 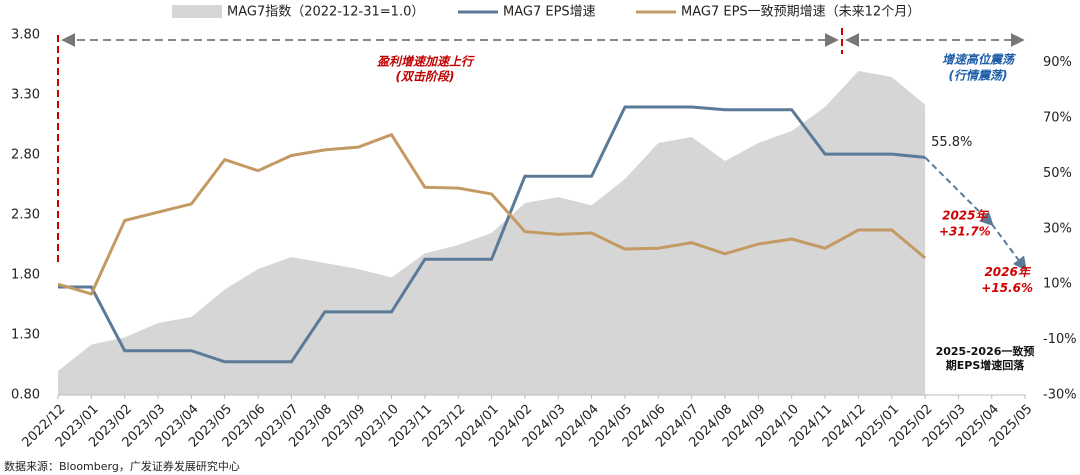 I want to click on legend-label: MAG7 EPS一致预期增速（未来12个月）, so click(x=800, y=12).